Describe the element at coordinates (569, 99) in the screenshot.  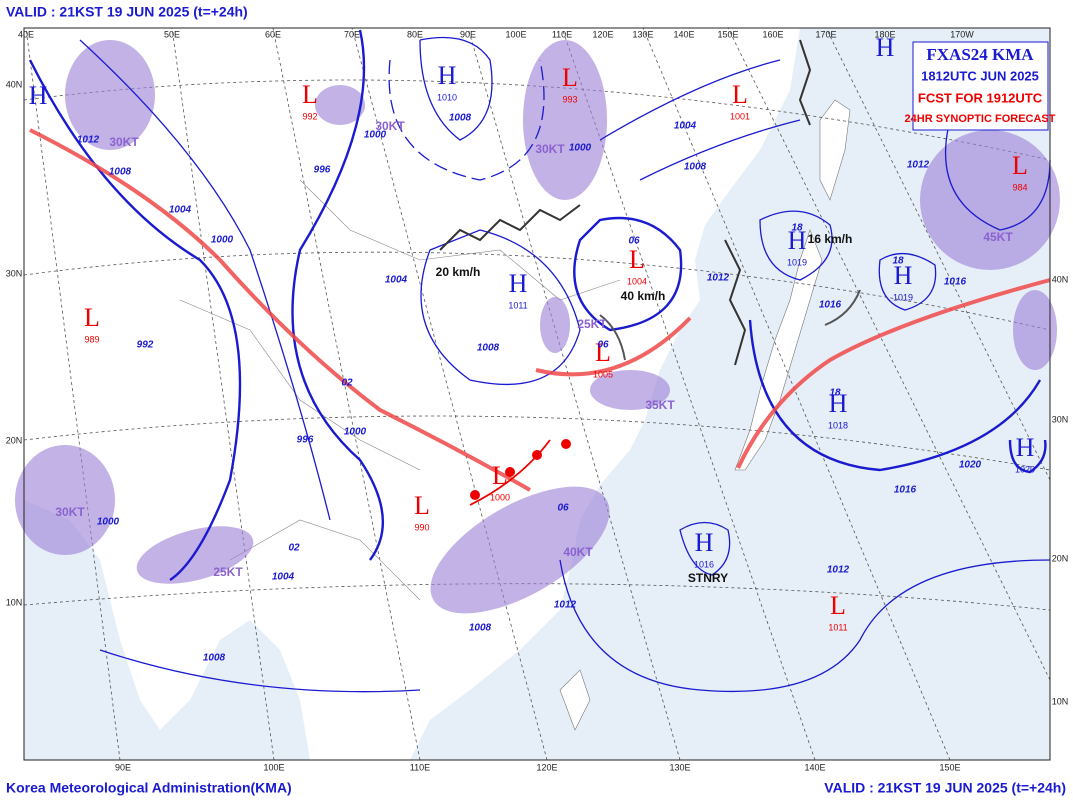
I see `pressure-value: 993` at that location.